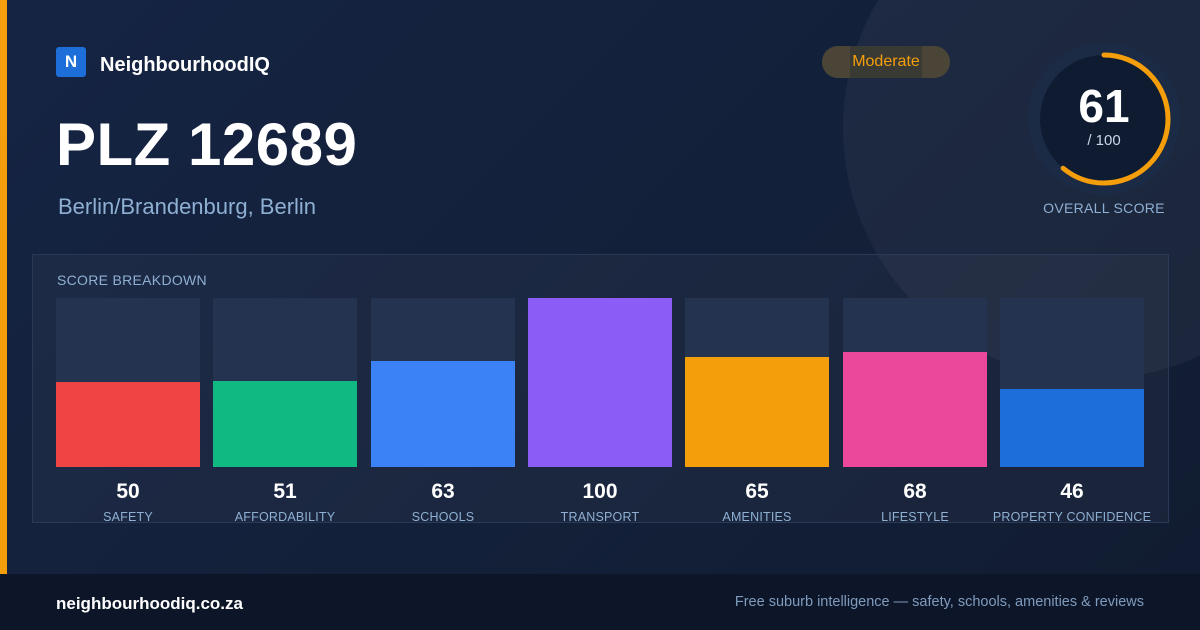 The height and width of the screenshot is (630, 1200). What do you see at coordinates (149, 603) in the screenshot?
I see `footer-domain: neighbourhoodiq.co.za` at bounding box center [149, 603].